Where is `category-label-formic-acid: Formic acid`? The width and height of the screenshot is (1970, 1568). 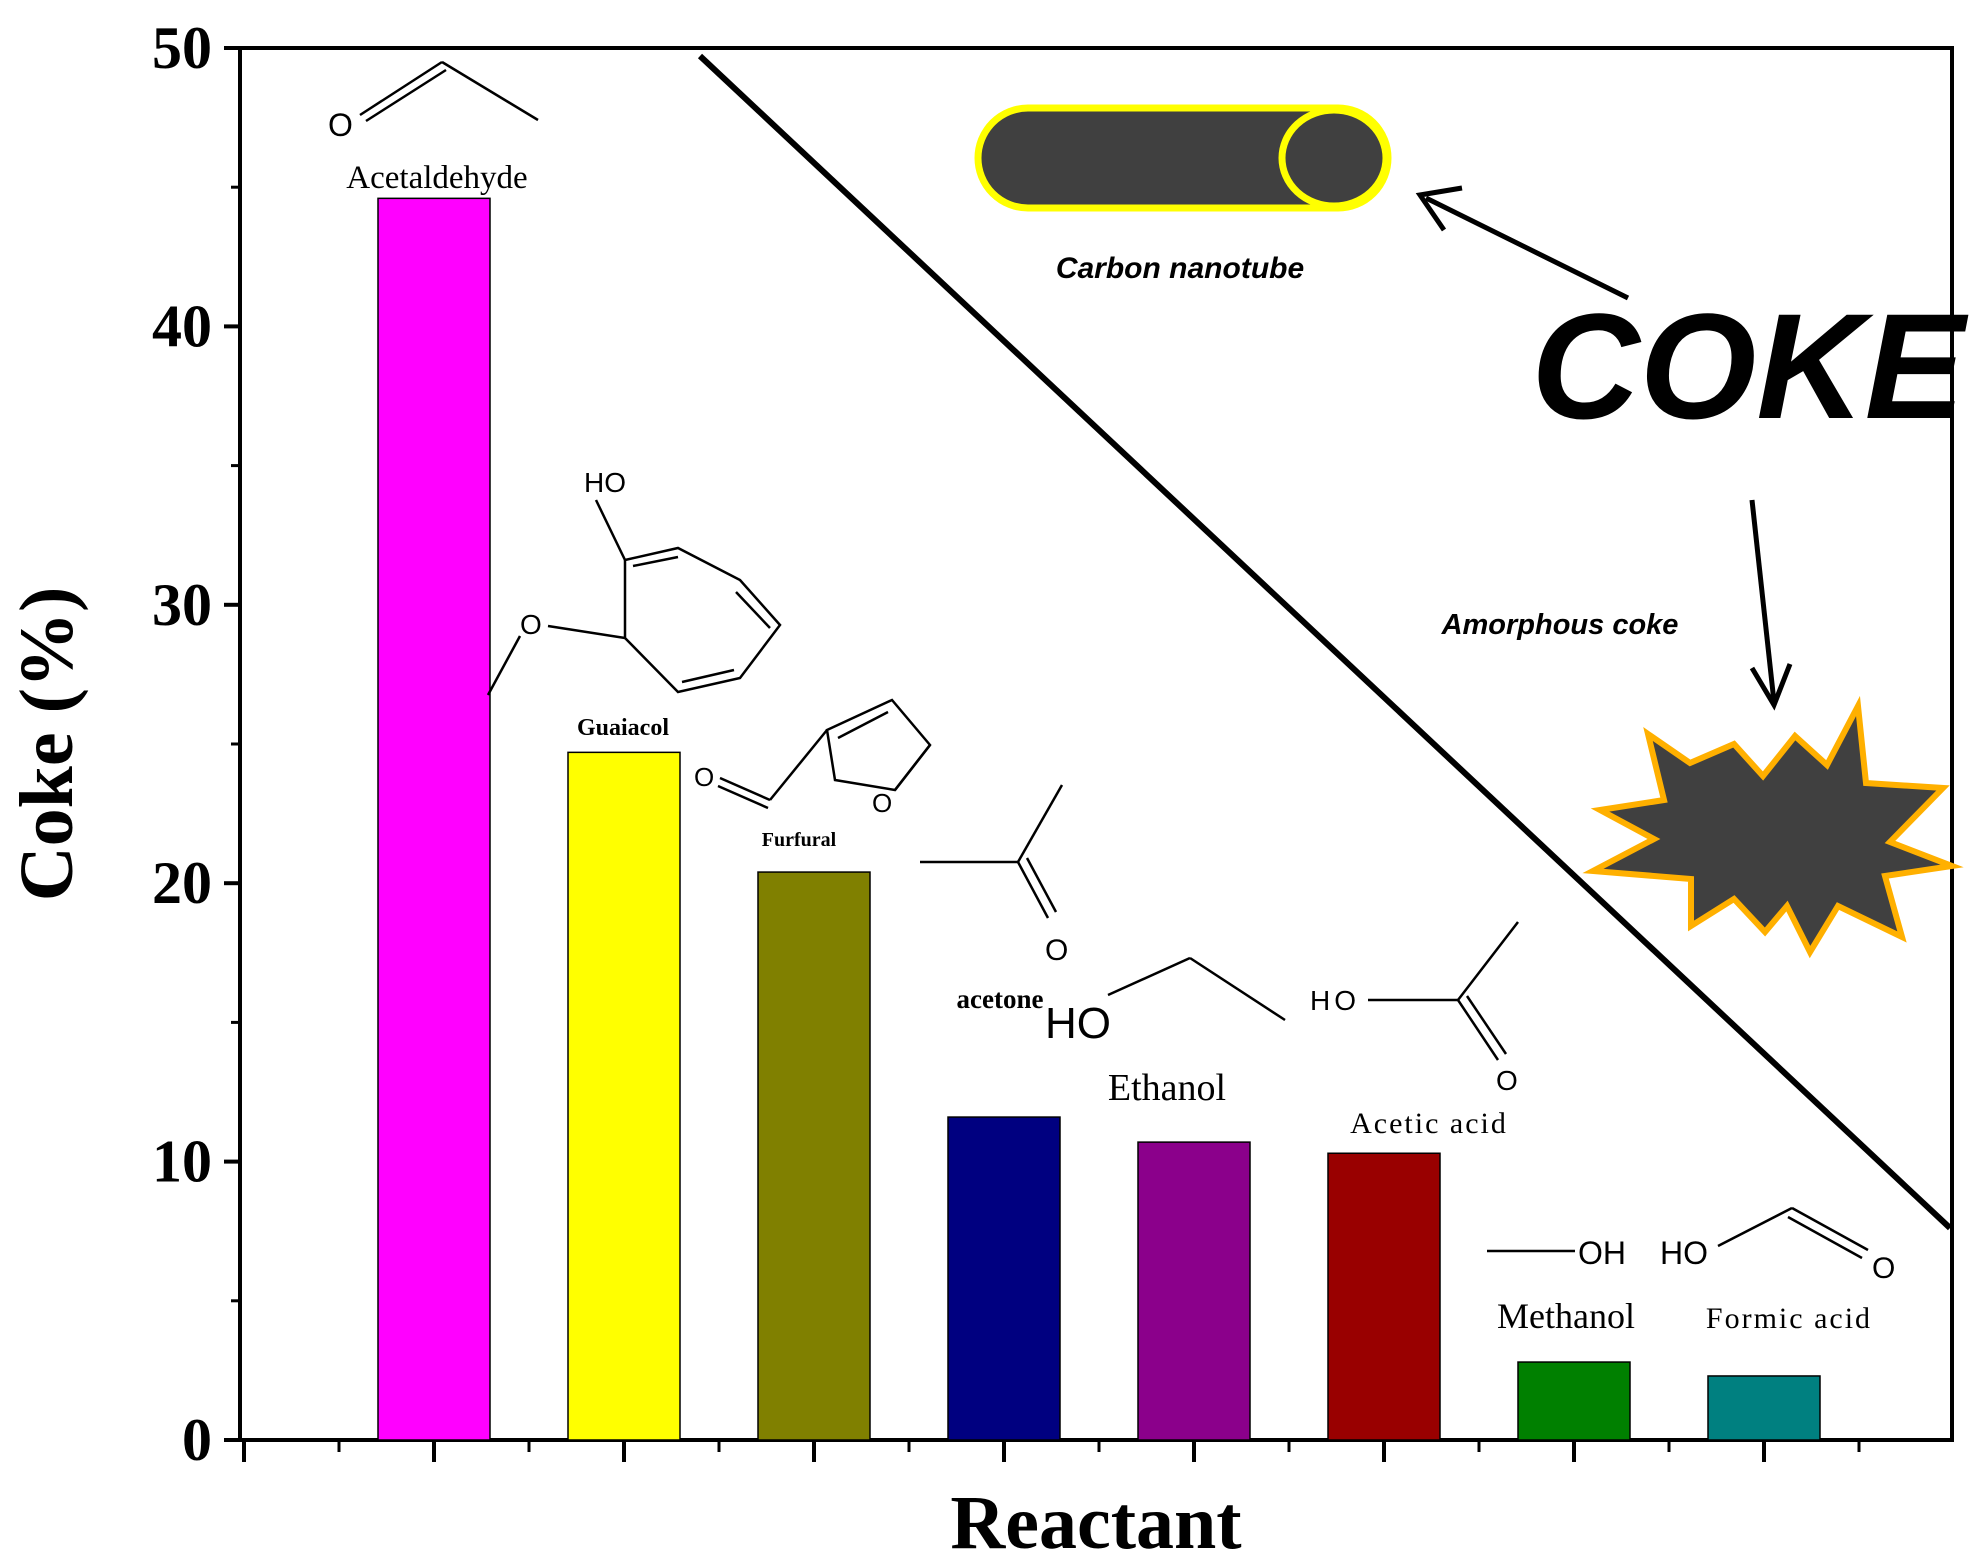 category-label-formic-acid: Formic acid is located at coordinates (1789, 1318).